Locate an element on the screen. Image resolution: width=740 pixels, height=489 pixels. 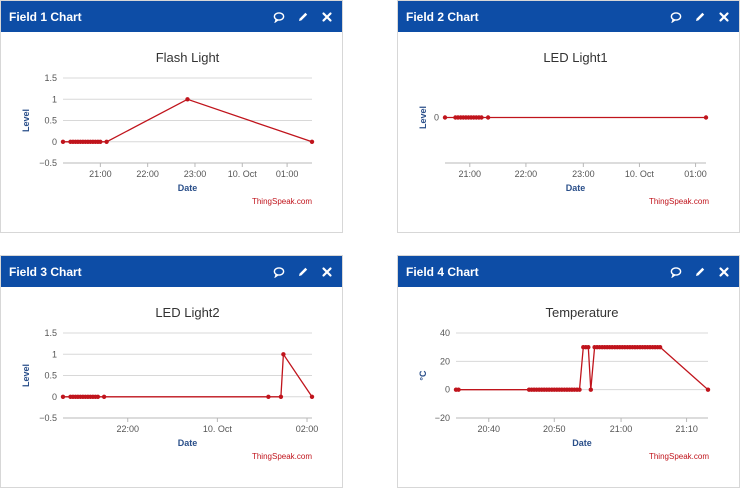
x-tick-label: 21:10 is located at coordinates (686, 429).